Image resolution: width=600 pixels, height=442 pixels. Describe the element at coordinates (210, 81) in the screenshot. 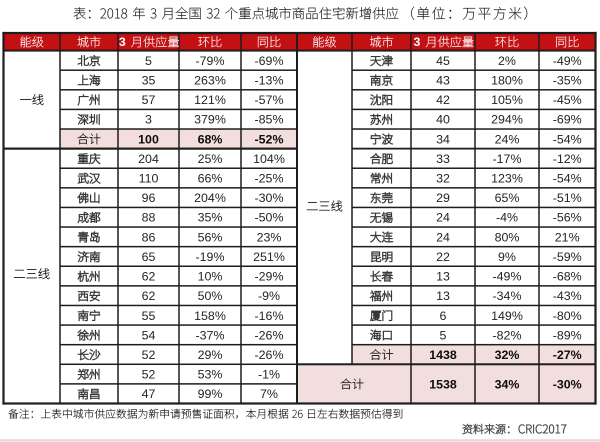

I see `svg-text: 263%` at that location.